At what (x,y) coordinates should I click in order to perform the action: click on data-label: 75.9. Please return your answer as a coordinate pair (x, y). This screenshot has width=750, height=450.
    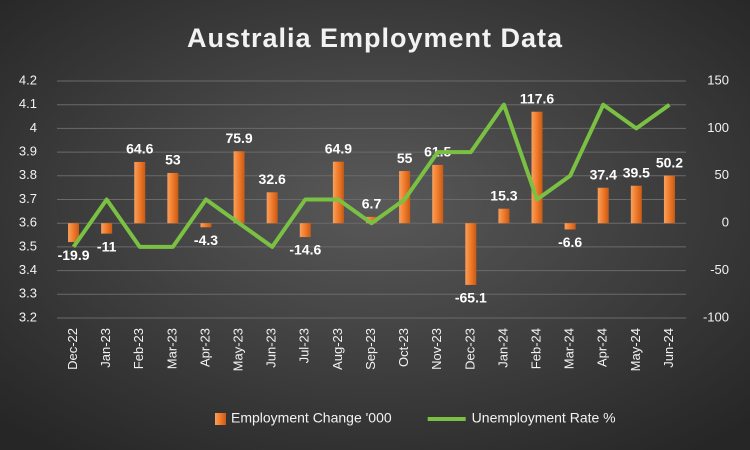
    Looking at the image, I should click on (238, 138).